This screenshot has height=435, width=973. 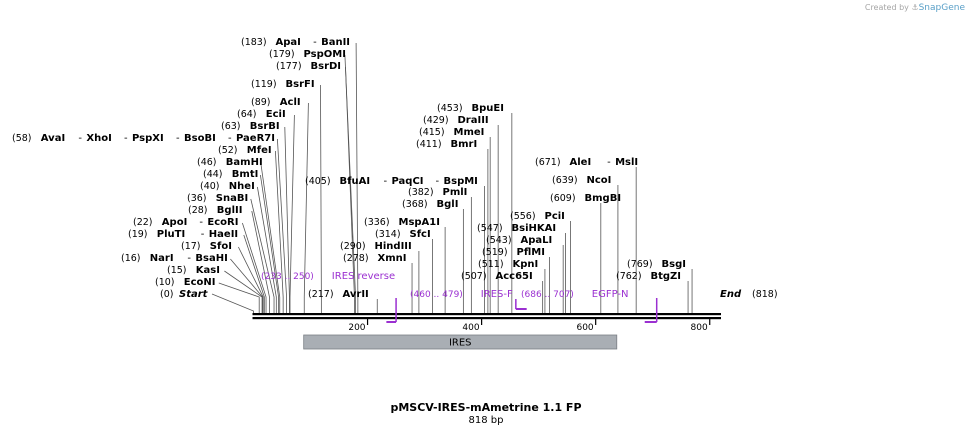 What do you see at coordinates (497, 294) in the screenshot?
I see `primer-name: IRES-F` at bounding box center [497, 294].